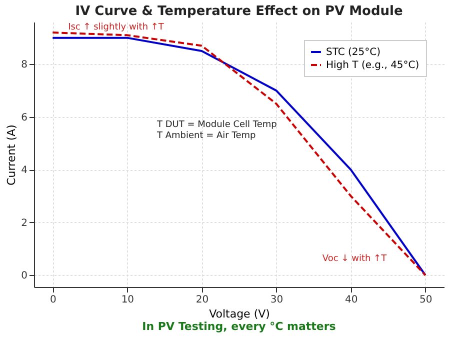  What do you see at coordinates (425, 300) in the screenshot?
I see `x-tick-label: 50` at bounding box center [425, 300].